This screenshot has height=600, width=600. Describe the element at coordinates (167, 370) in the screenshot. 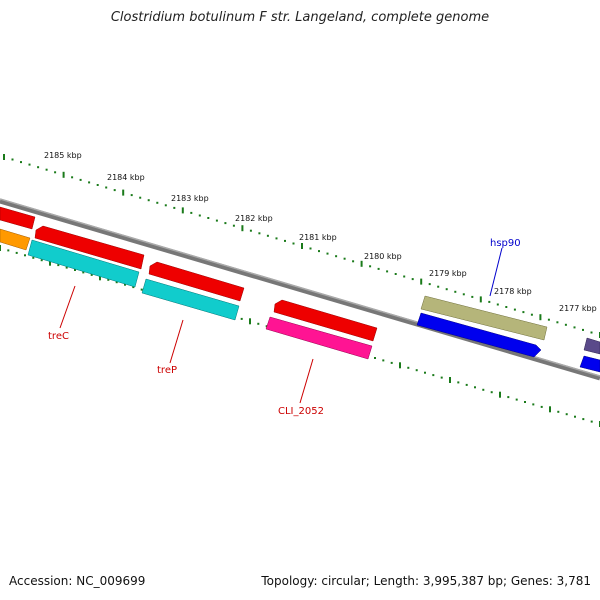

I see `gene-label-treP: treP` at that location.